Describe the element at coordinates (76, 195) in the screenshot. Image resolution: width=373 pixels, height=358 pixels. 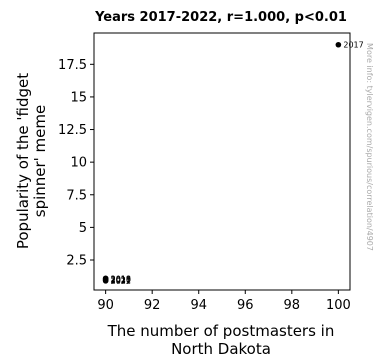
I see `y-tick-label: 7.5` at that location.